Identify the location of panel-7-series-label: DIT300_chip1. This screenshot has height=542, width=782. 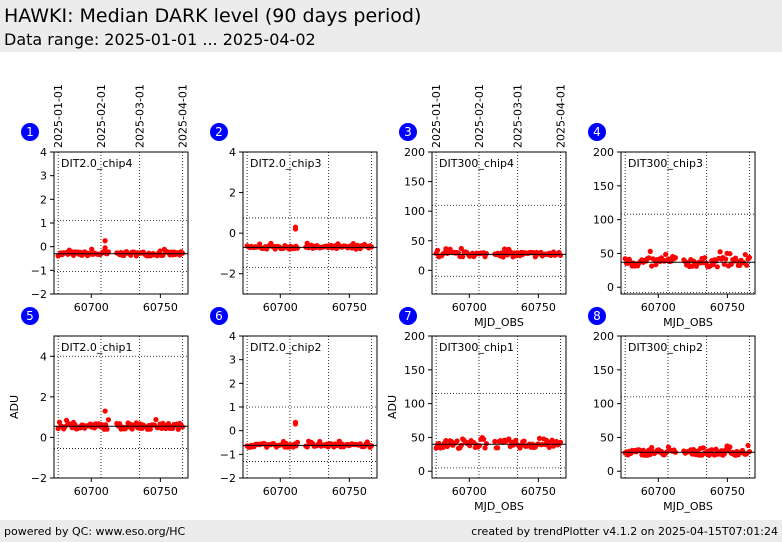
(476, 347).